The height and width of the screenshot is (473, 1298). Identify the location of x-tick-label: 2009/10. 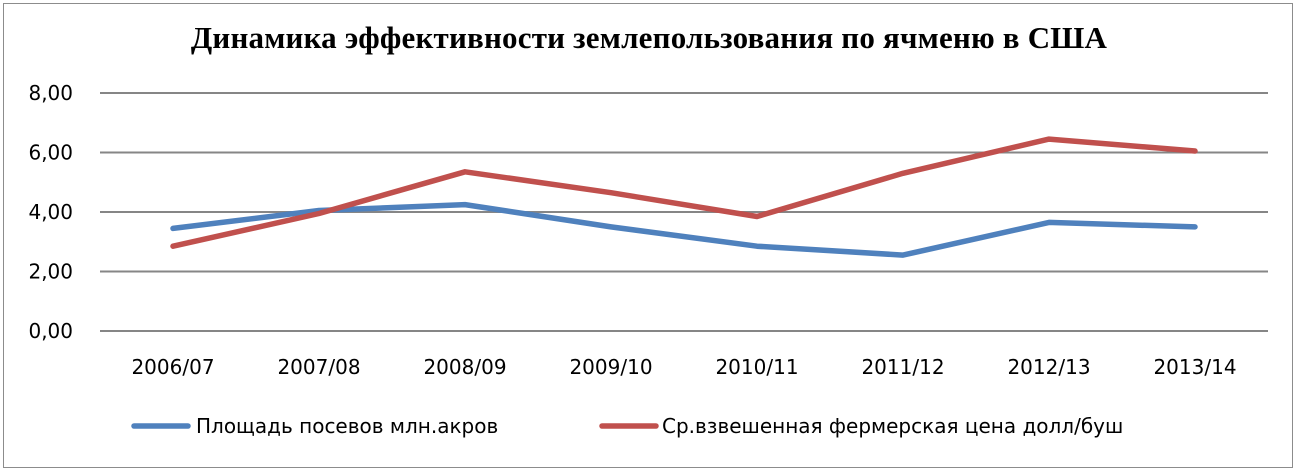
(610, 367).